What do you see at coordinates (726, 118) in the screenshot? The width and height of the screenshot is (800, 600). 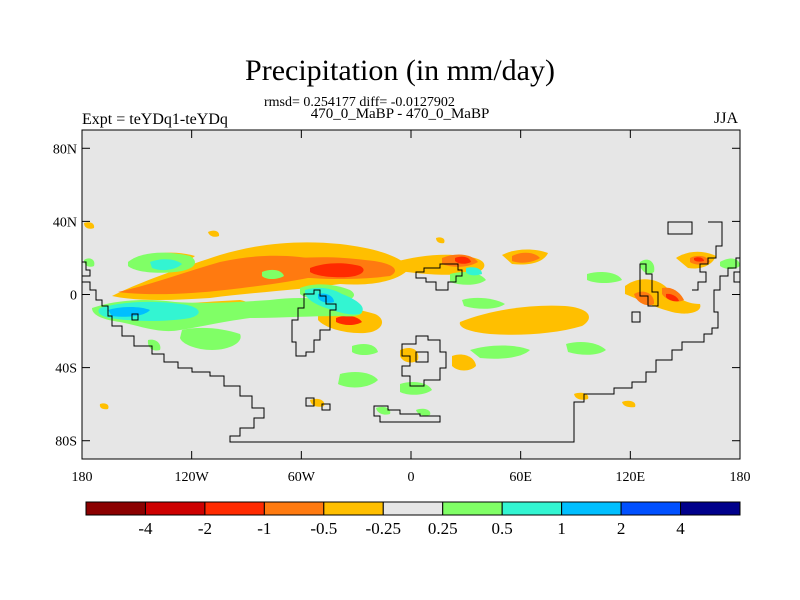 I see `season-label: JJA` at bounding box center [726, 118].